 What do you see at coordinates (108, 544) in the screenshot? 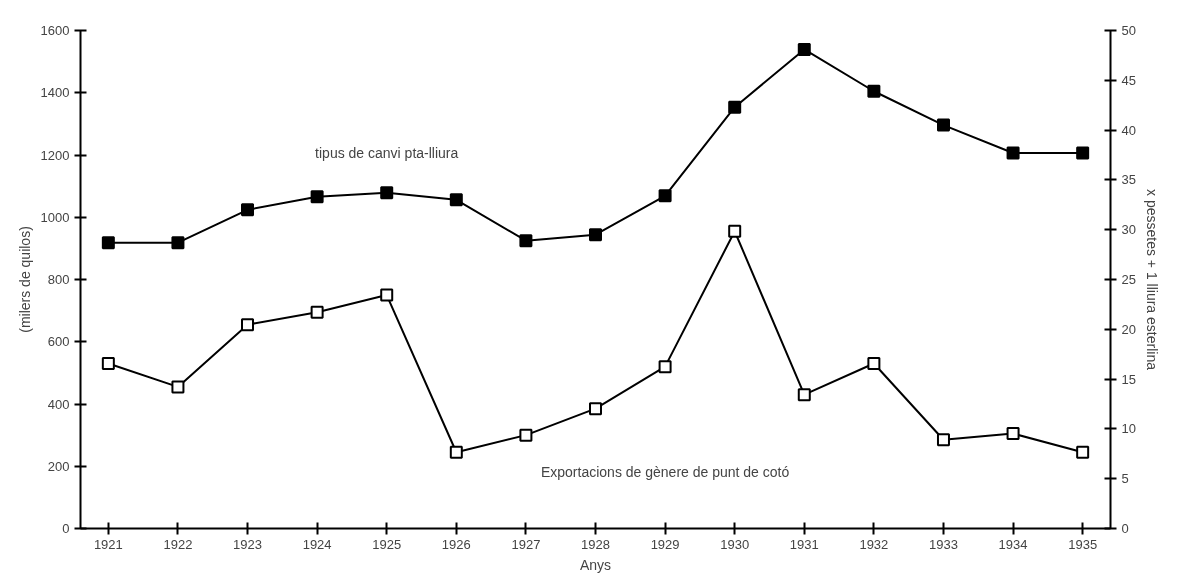
I see `x-tick-label: 1921` at bounding box center [108, 544].